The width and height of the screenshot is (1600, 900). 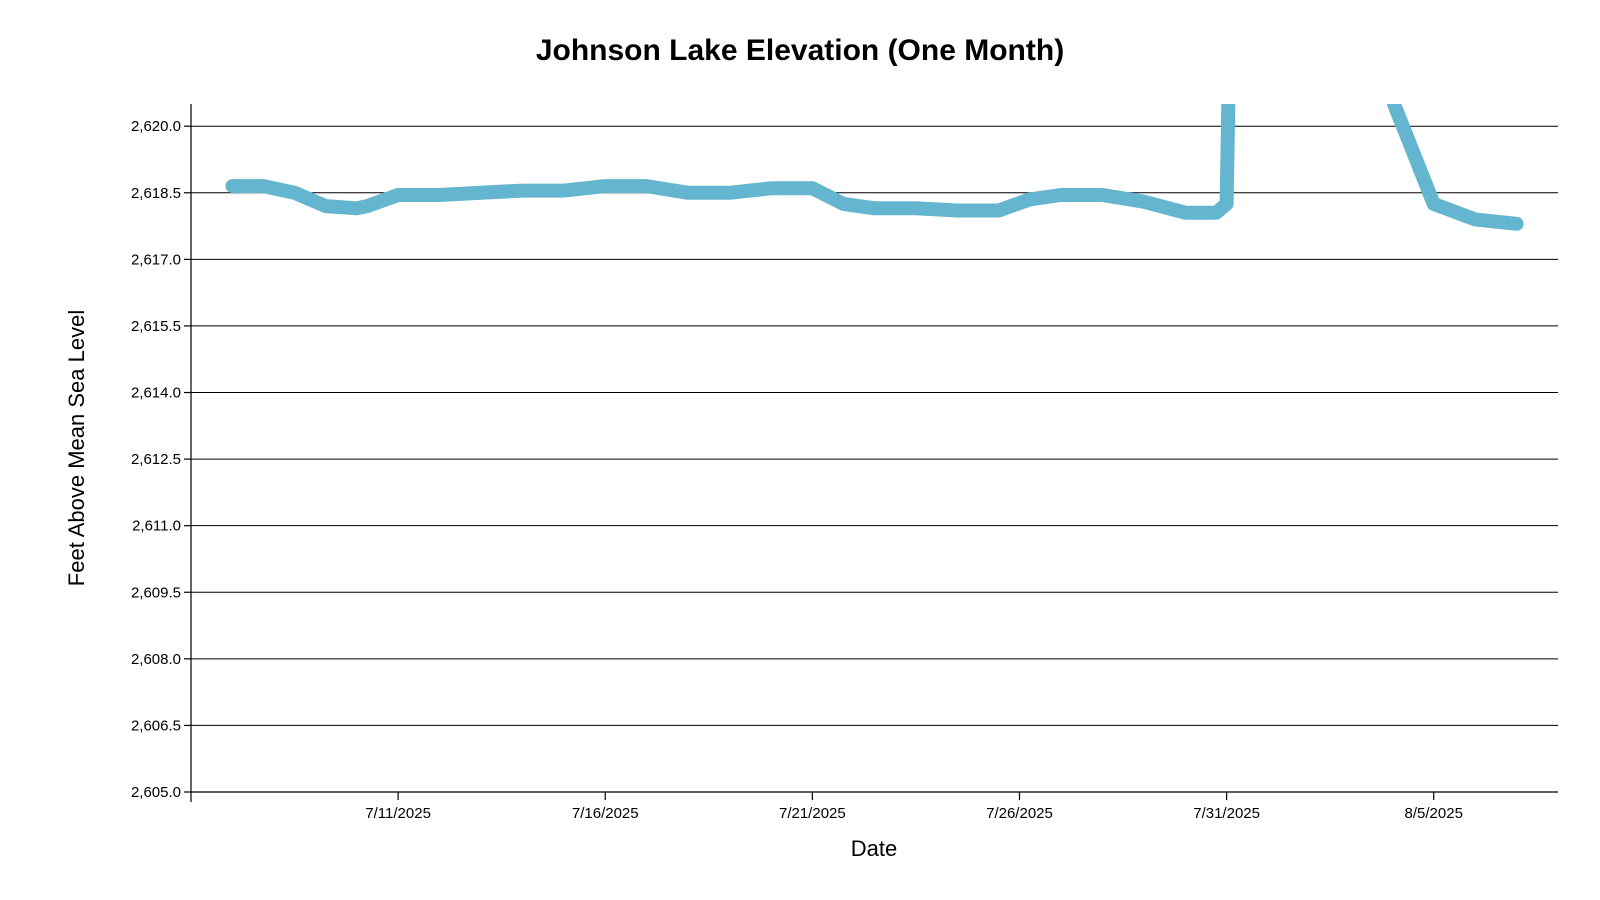 I want to click on y-tick-label: 2,614.0, so click(x=156, y=393).